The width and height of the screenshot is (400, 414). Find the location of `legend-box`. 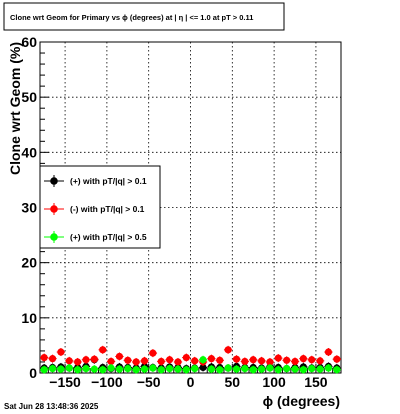

legend-box is located at coordinates (100, 207).